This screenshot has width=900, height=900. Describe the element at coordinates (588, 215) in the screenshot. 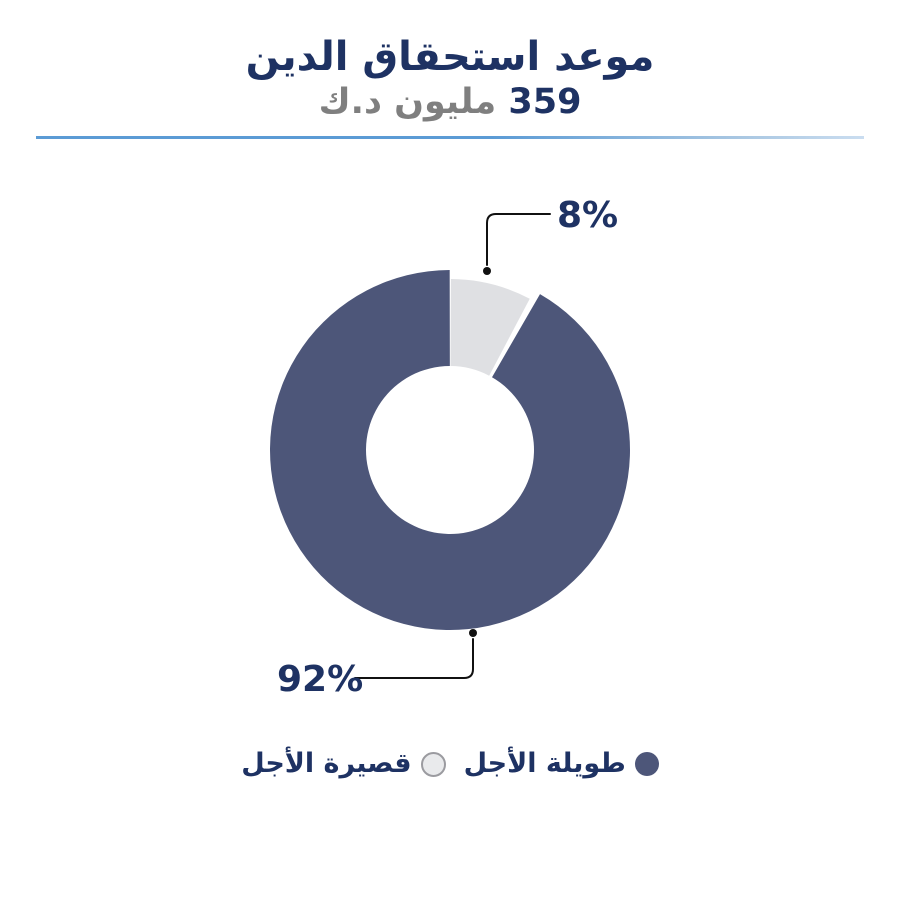

I see `percent-label-short-term: 8%` at that location.